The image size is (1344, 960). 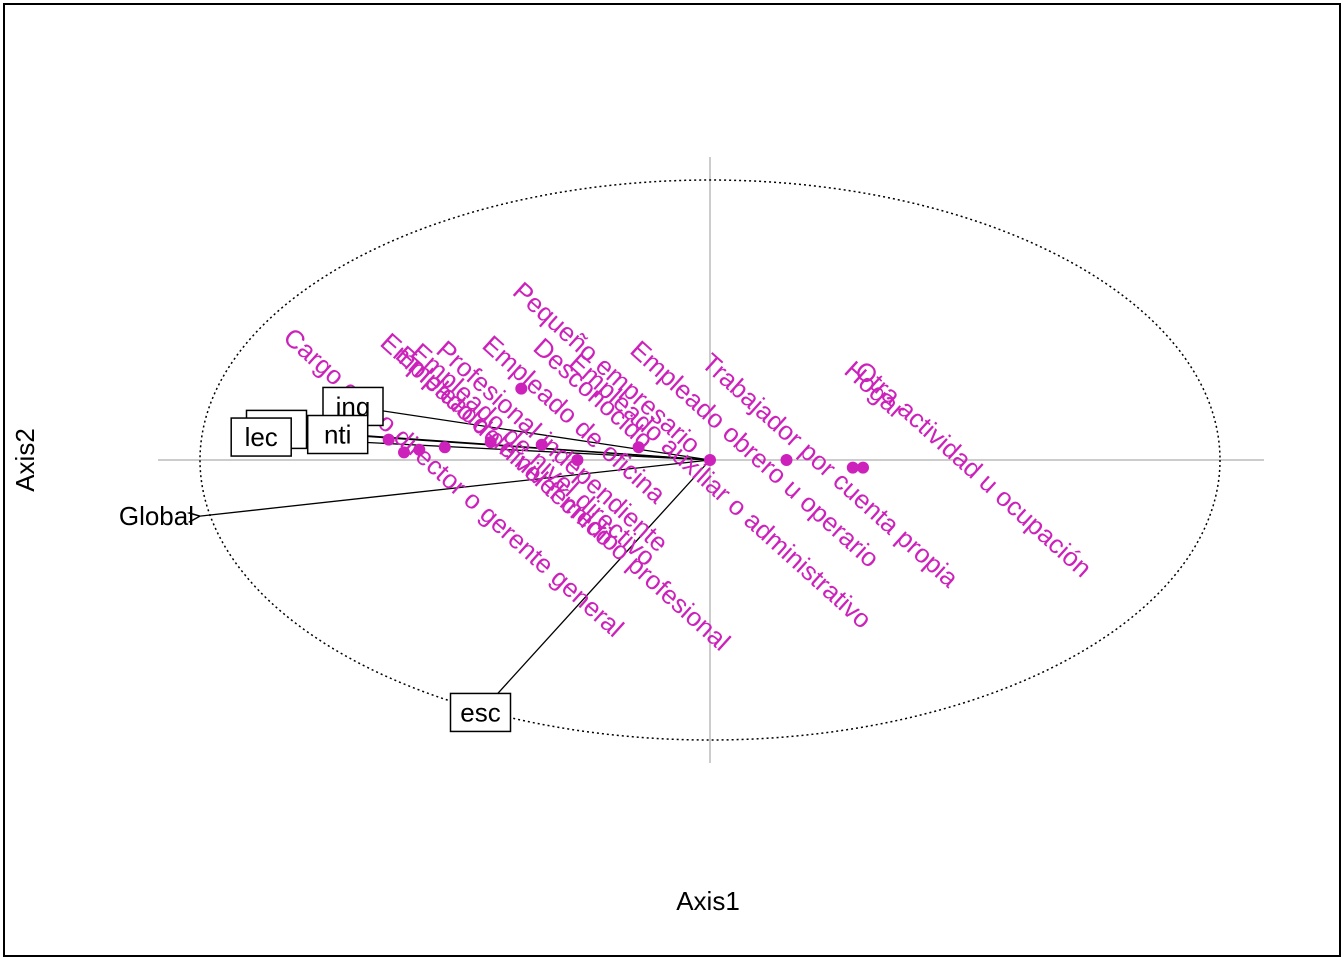 I want to click on score-label-4: esc, so click(x=480, y=712).